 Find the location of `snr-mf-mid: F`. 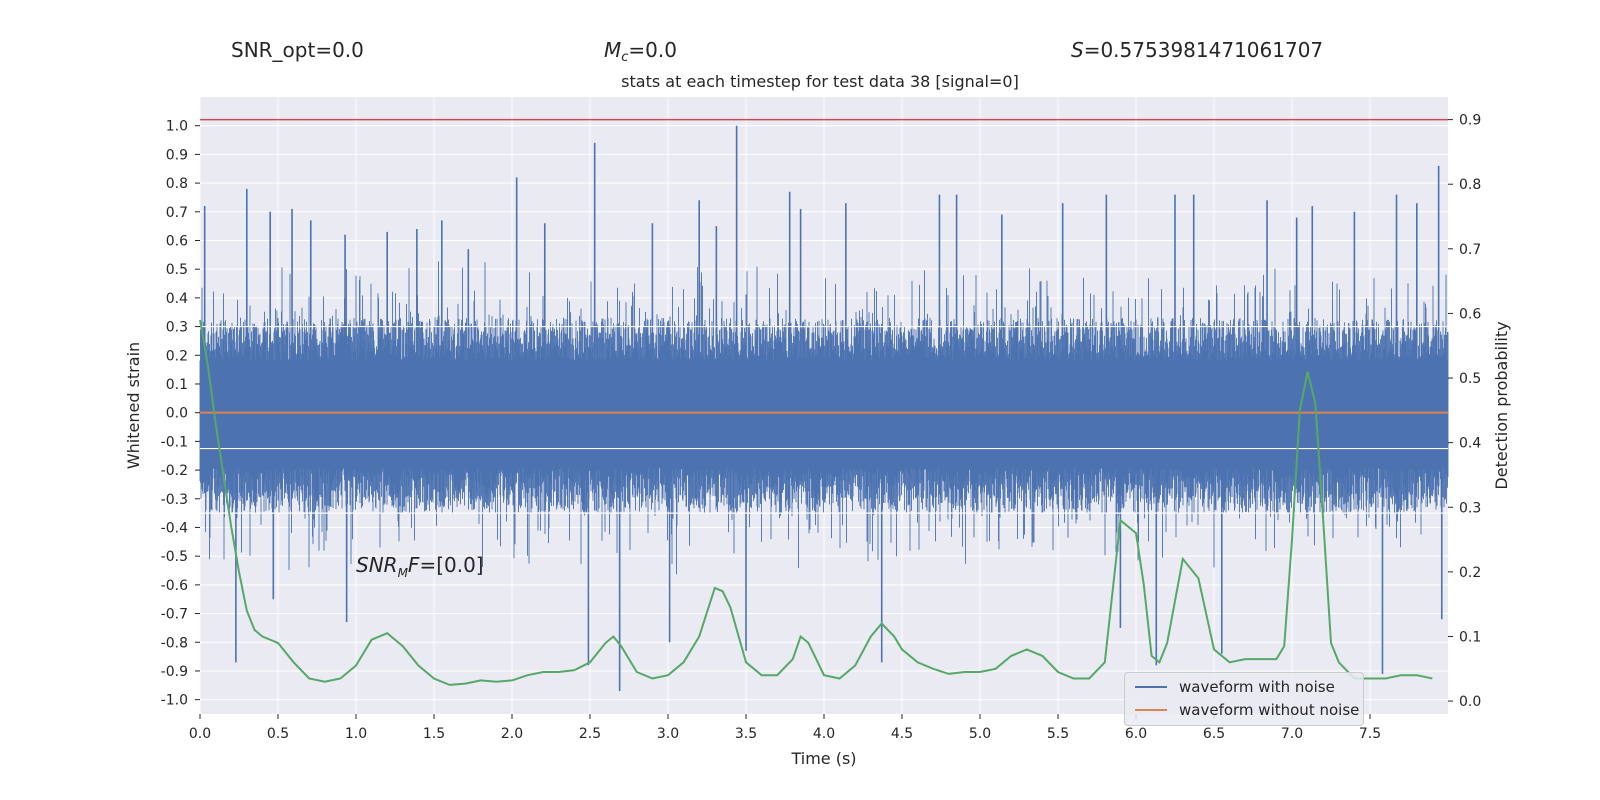

snr-mf-mid: F is located at coordinates (413, 565).